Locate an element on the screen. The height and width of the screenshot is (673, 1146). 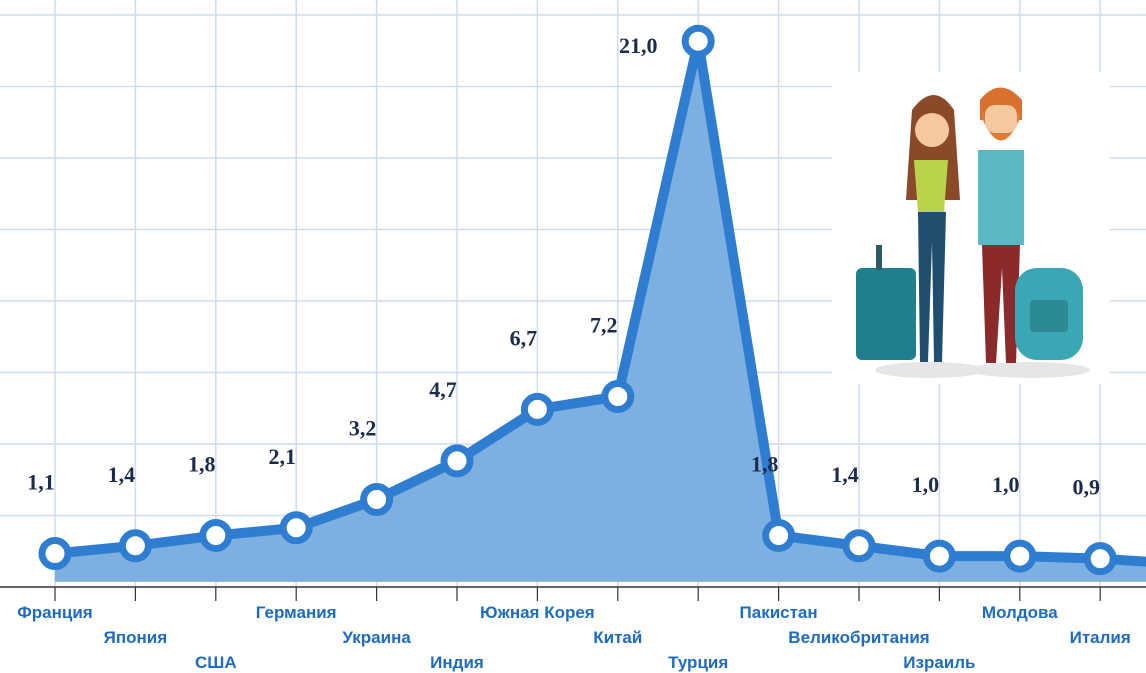
value-label: 21,0 is located at coordinates (638, 45).